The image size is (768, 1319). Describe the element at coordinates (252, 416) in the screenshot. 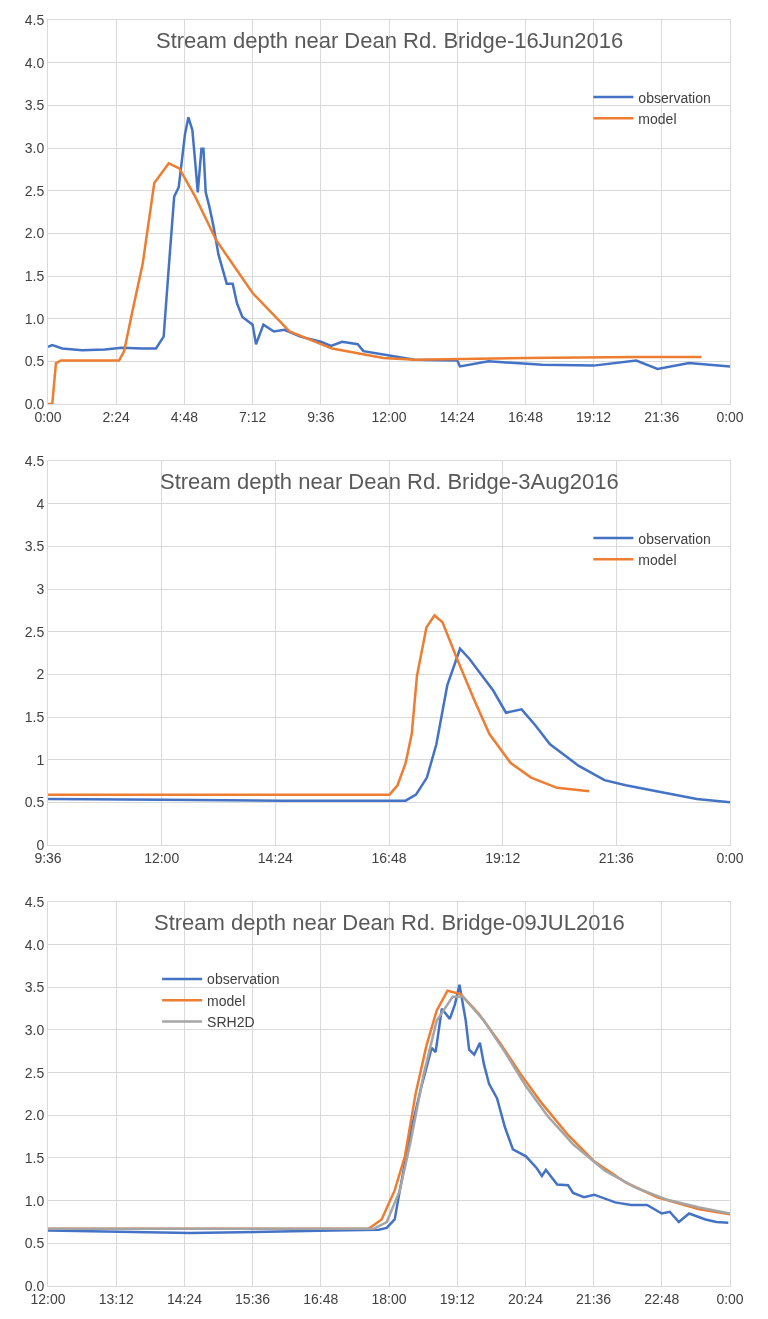

I see `x-tick-label: 7:12` at that location.